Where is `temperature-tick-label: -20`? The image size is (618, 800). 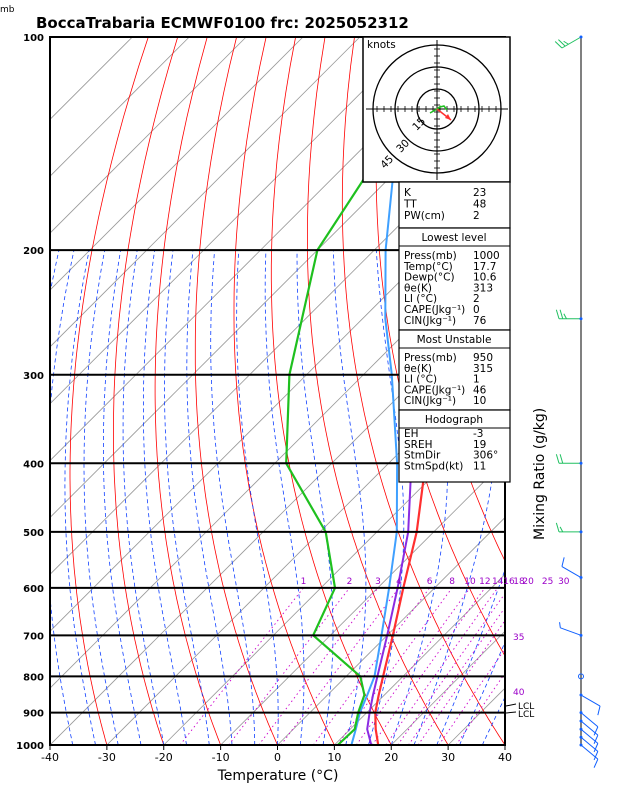 temperature-tick-label: -20 is located at coordinates (164, 757).